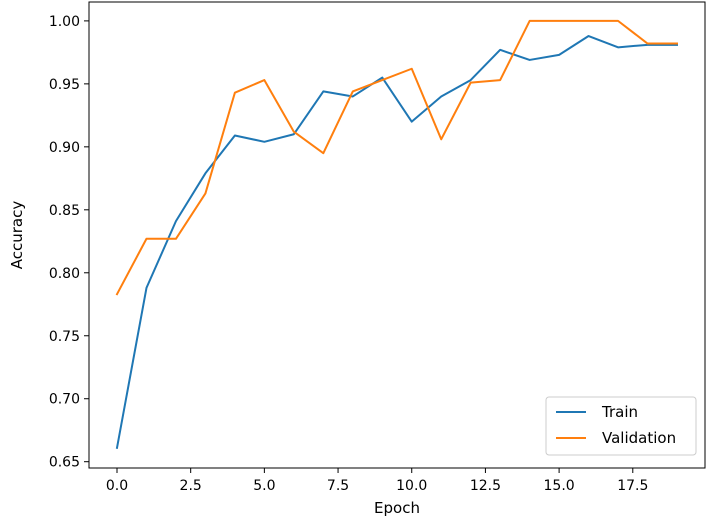  I want to click on legend-label-train: Train, so click(619, 412).